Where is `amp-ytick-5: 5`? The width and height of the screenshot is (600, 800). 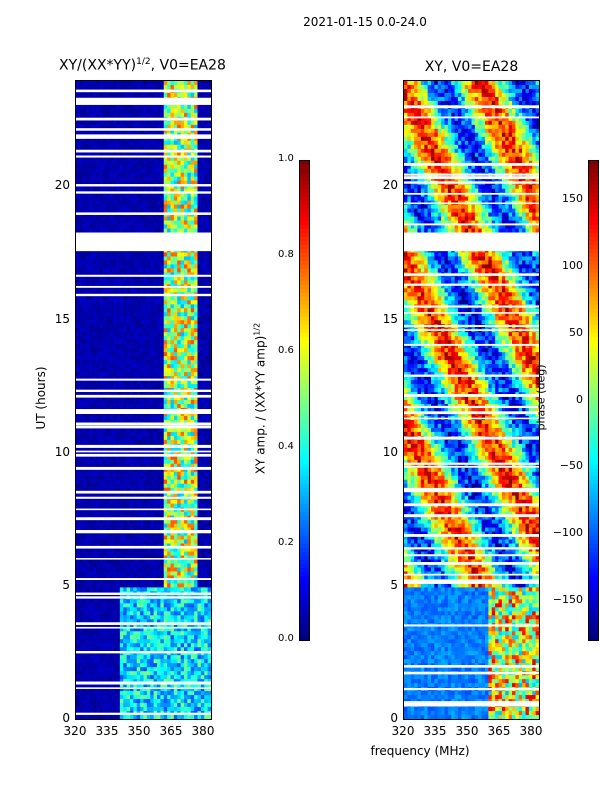 amp-ytick-5: 5 is located at coordinates (66, 585).